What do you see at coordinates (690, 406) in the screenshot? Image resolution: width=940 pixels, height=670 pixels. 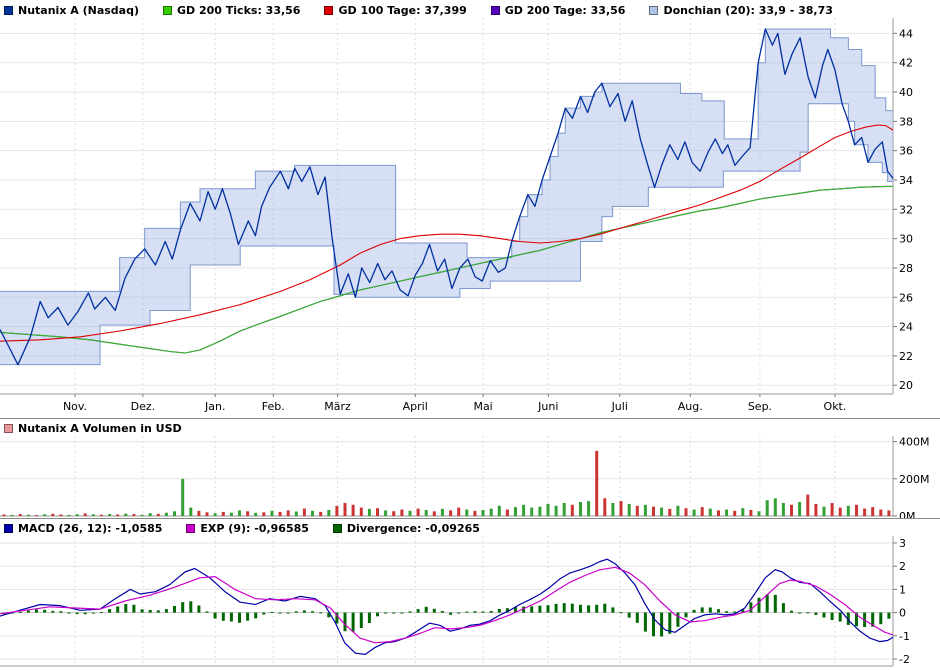 I see `svg-text: Aug.` at bounding box center [690, 406].